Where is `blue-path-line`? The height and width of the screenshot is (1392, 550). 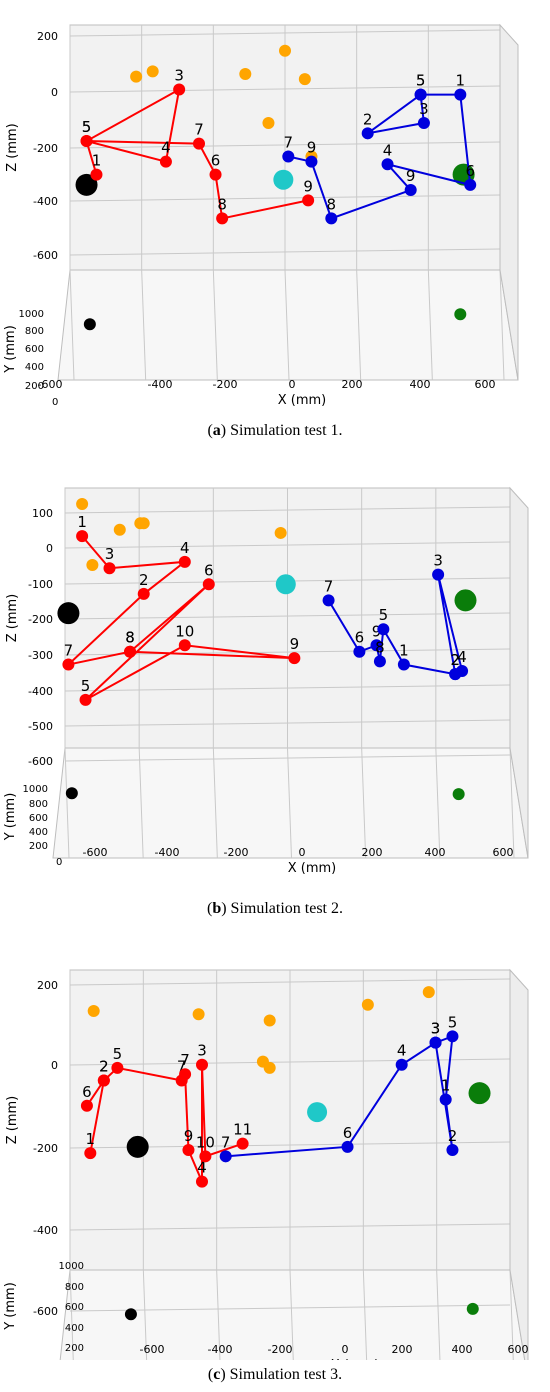
blue-path-line is located at coordinates (395, 625).